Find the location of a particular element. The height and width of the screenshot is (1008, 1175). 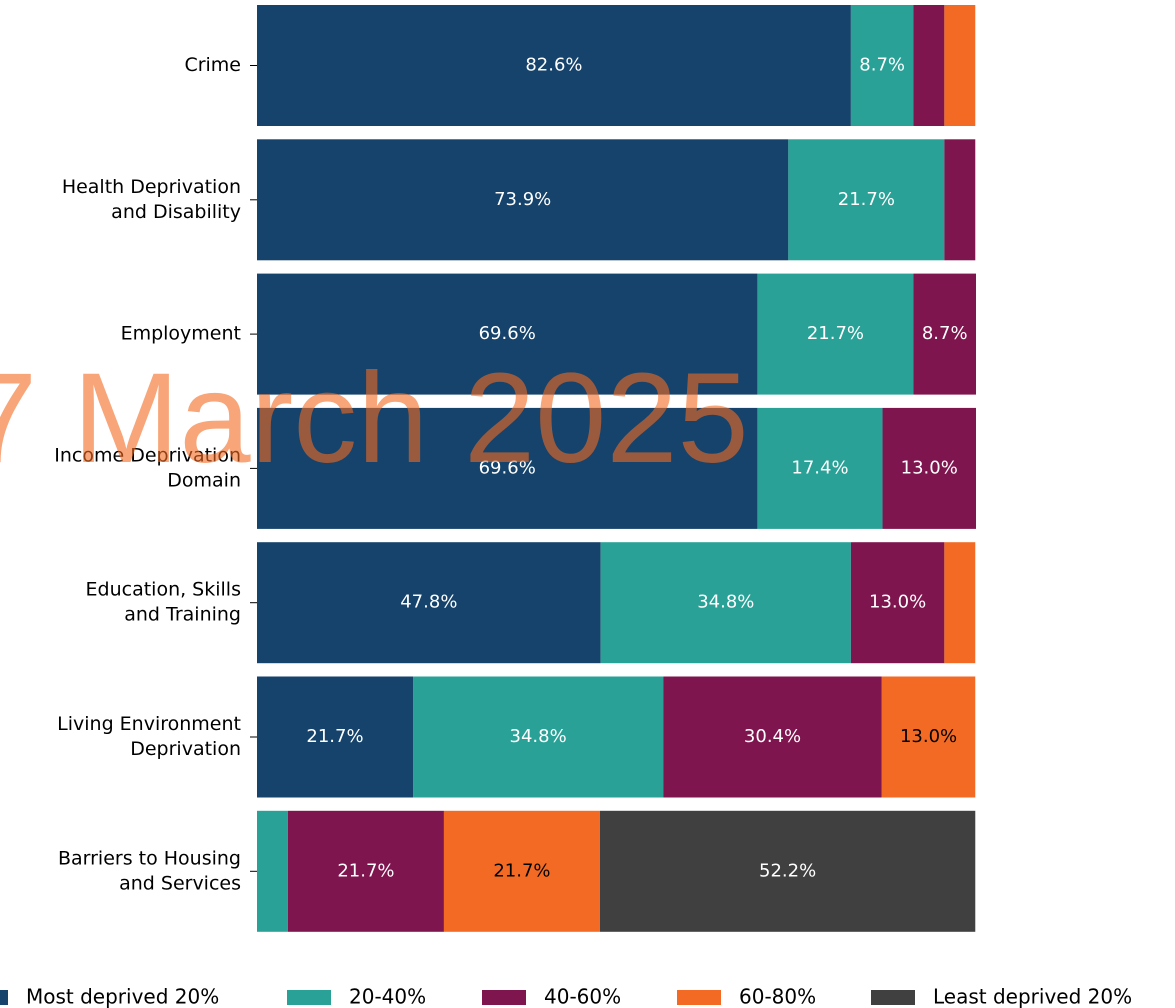

y-tick-label: and Training is located at coordinates (182, 615).